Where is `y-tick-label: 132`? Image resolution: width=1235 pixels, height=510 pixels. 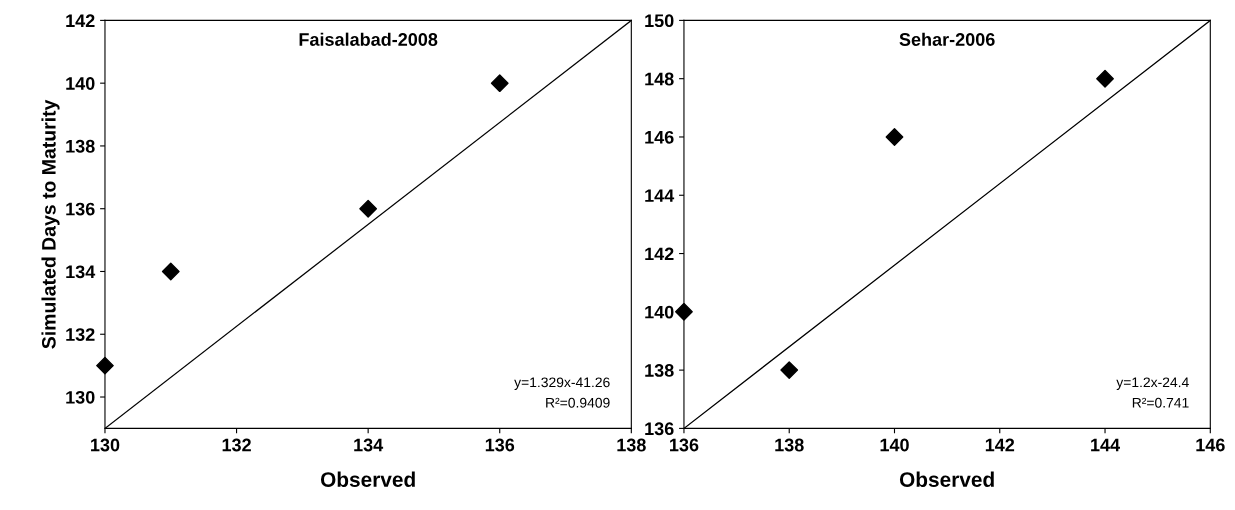
y-tick-label: 132 is located at coordinates (80, 334).